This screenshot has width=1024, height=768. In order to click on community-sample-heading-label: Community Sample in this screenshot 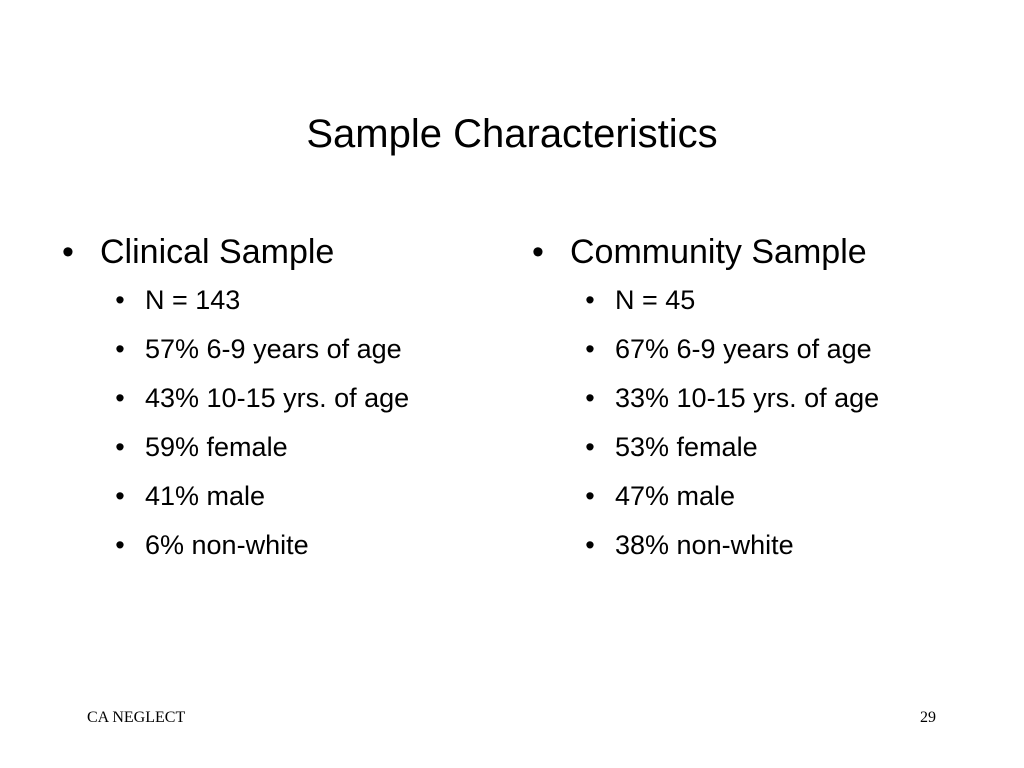, I will do `click(718, 252)`.